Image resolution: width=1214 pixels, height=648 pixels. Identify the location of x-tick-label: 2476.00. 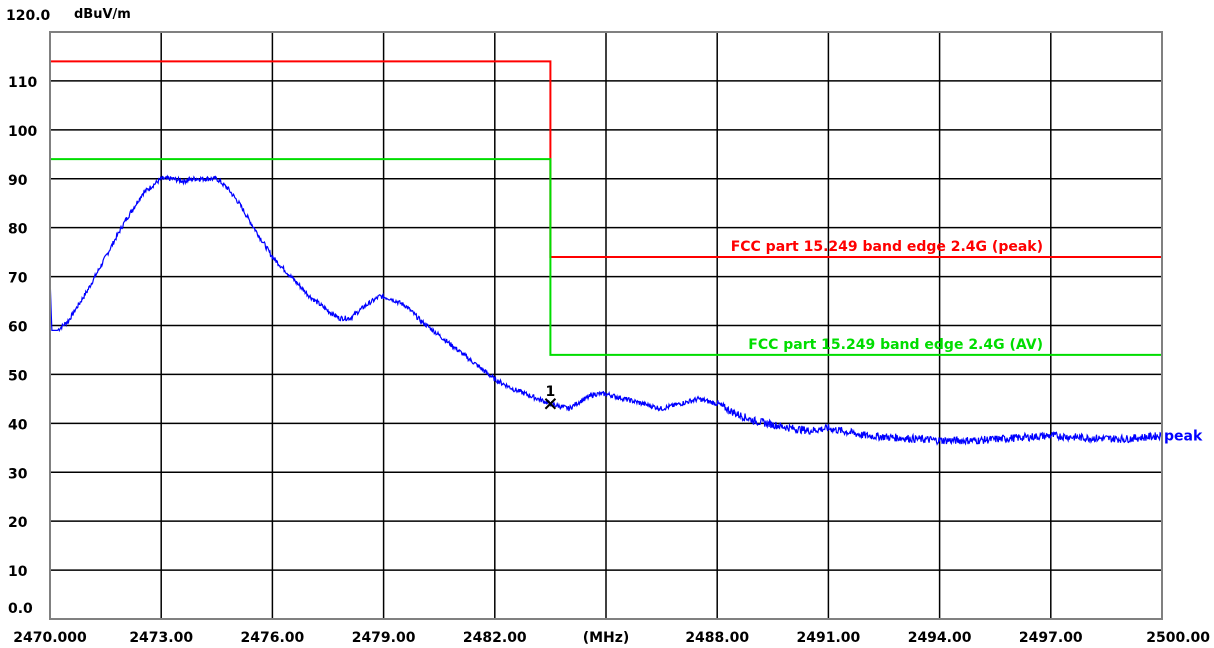
(273, 638).